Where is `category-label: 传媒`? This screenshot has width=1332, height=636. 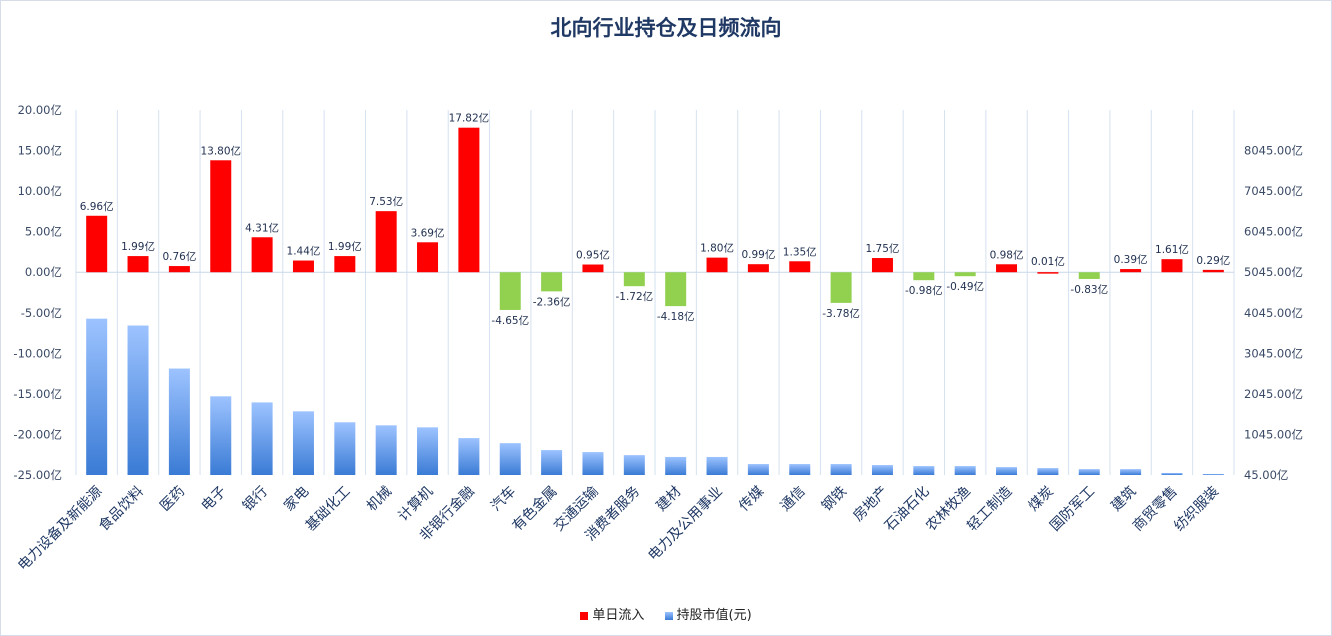 category-label: 传媒 is located at coordinates (751, 499).